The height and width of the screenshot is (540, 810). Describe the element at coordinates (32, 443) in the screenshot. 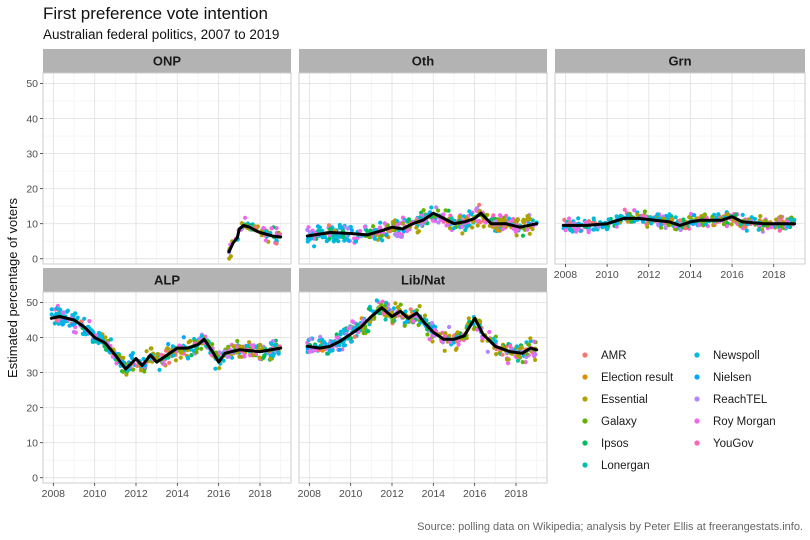

I see `y-tick-label: 10` at that location.